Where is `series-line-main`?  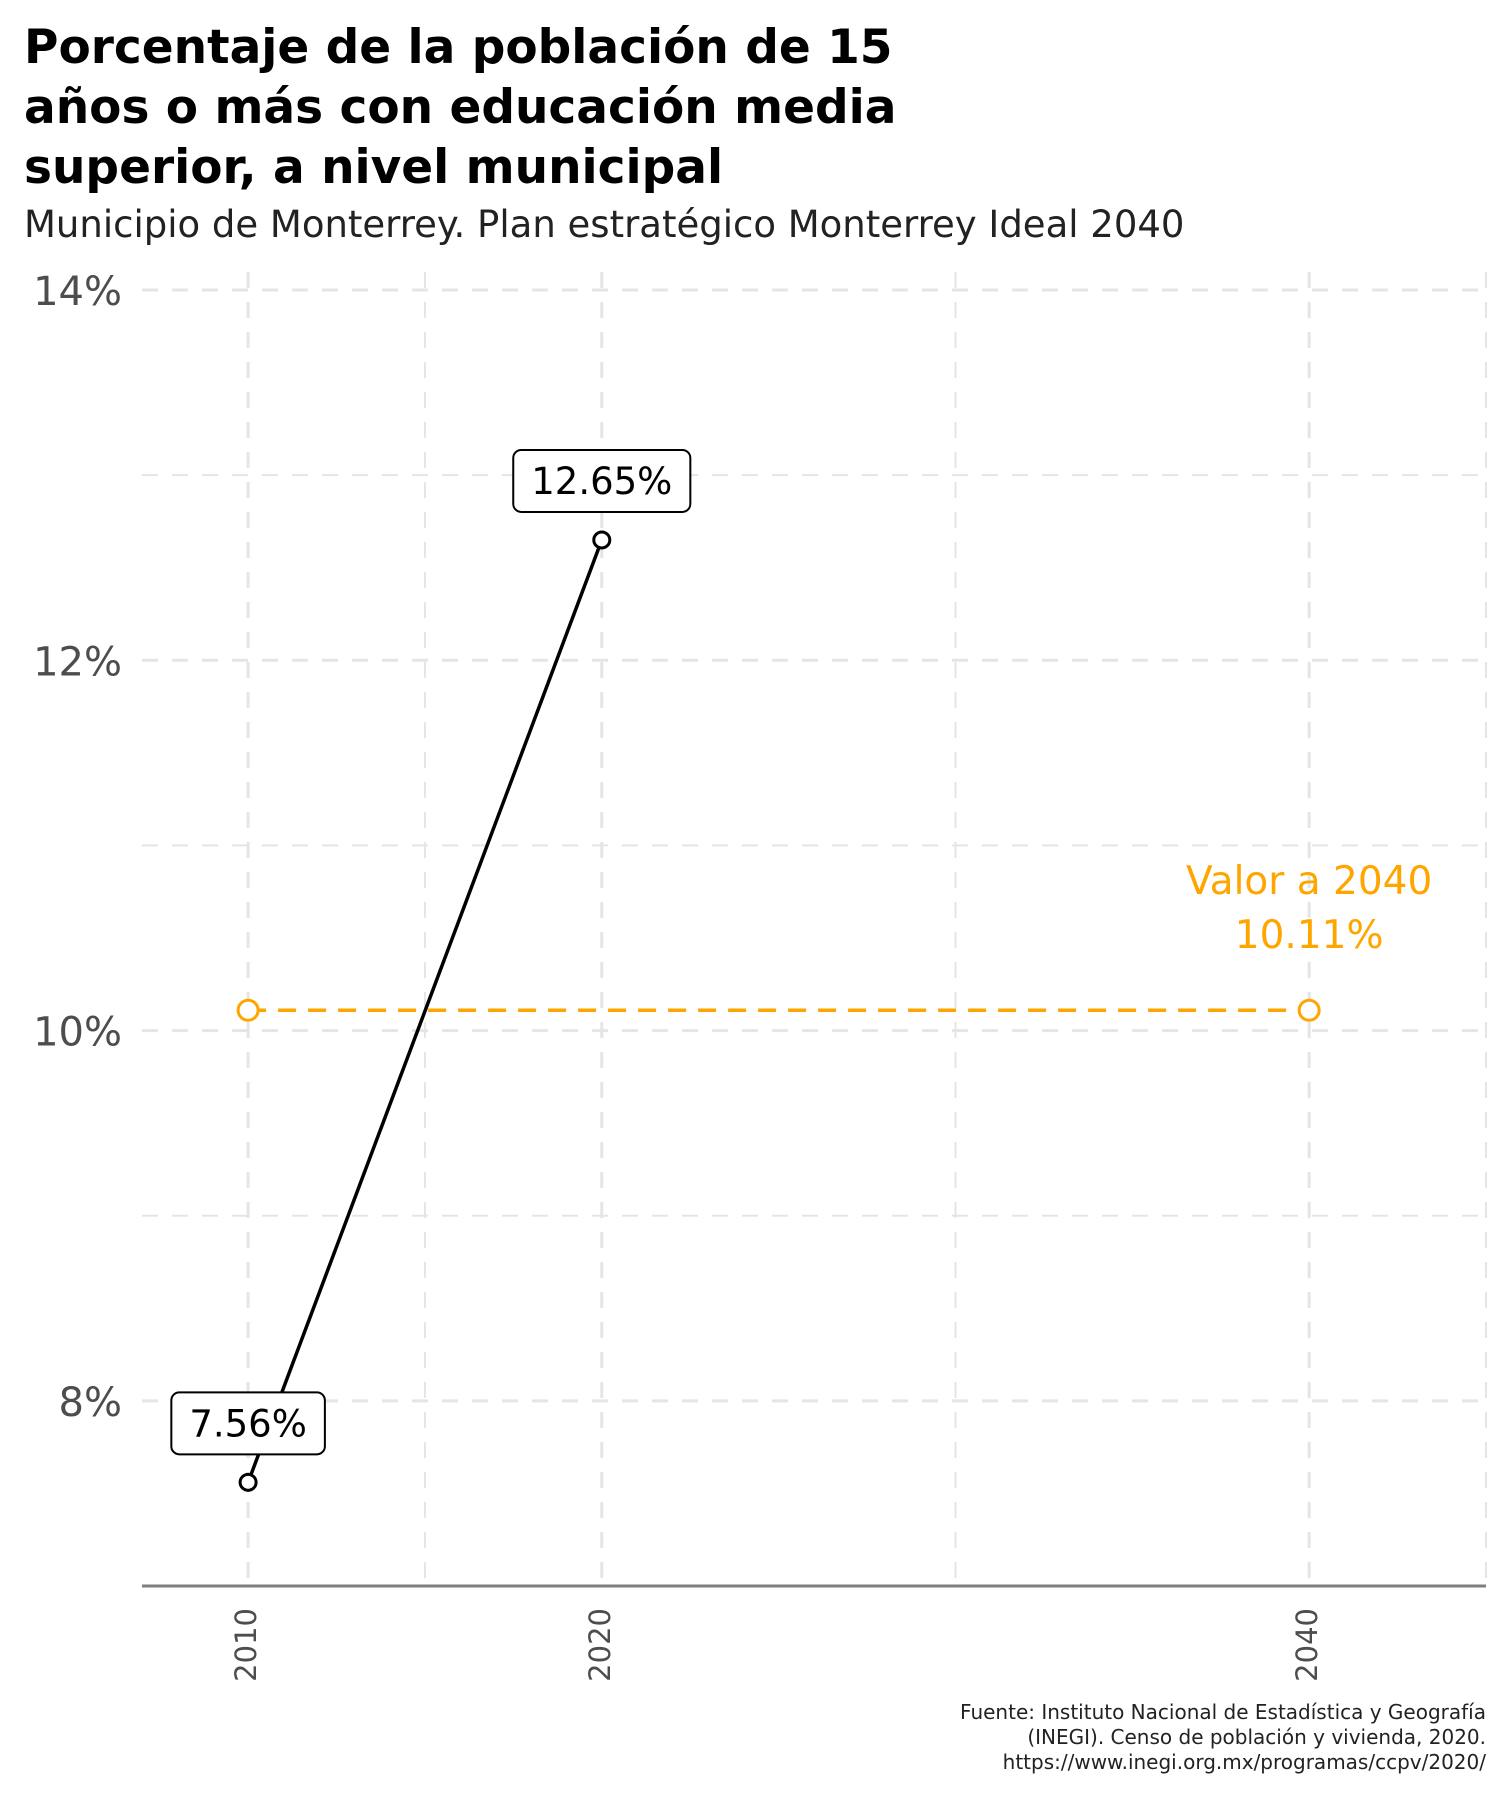 series-line-main is located at coordinates (425, 1011).